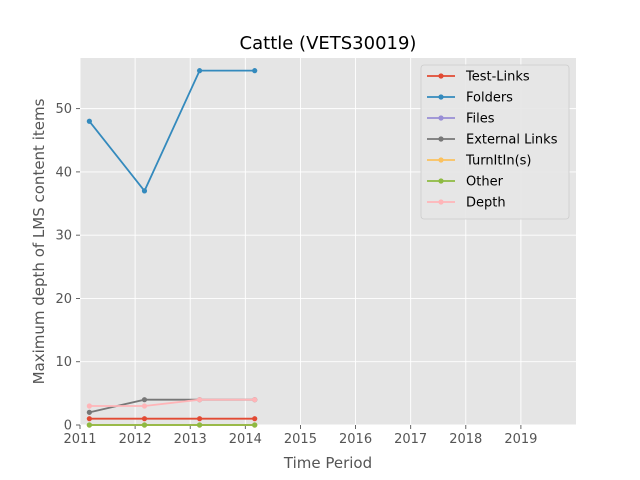  I want to click on x-tick-label: 2015, so click(300, 439).